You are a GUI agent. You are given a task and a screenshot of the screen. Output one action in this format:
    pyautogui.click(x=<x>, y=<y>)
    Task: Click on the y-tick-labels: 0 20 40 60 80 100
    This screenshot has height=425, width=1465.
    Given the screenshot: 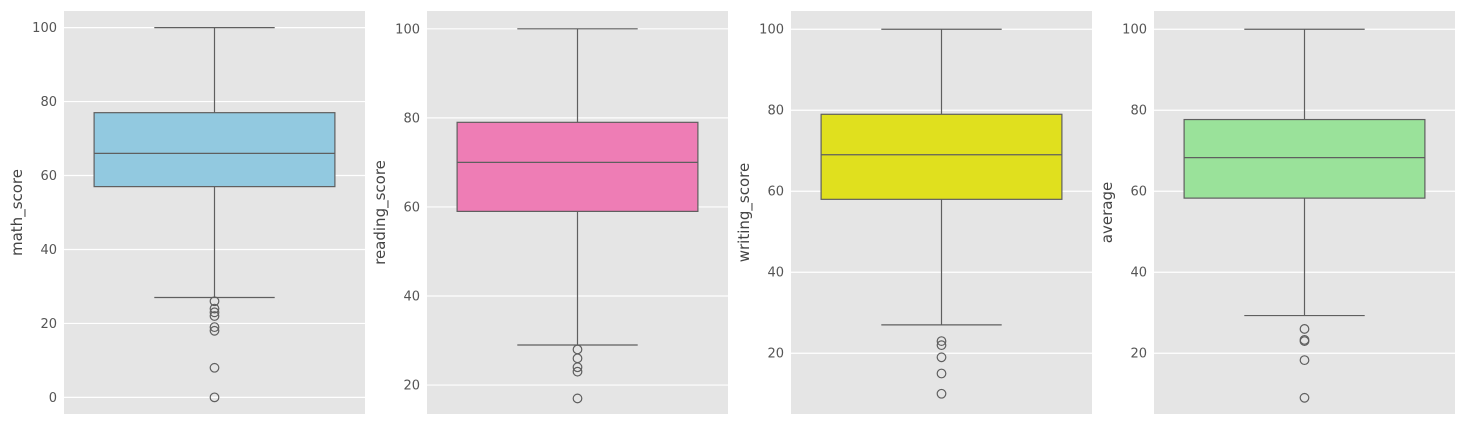 What is the action you would take?
    pyautogui.click(x=44, y=213)
    